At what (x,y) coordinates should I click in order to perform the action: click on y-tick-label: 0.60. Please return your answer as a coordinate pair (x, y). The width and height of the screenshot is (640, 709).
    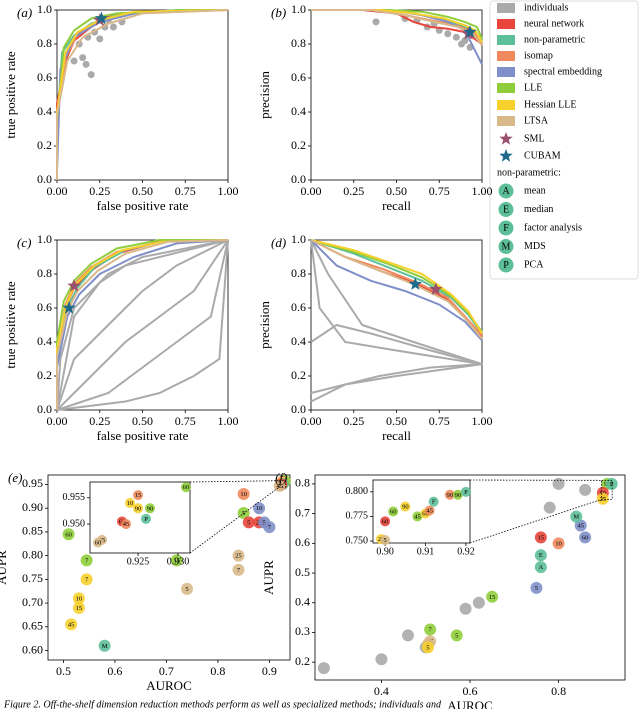
    Looking at the image, I should click on (32, 649).